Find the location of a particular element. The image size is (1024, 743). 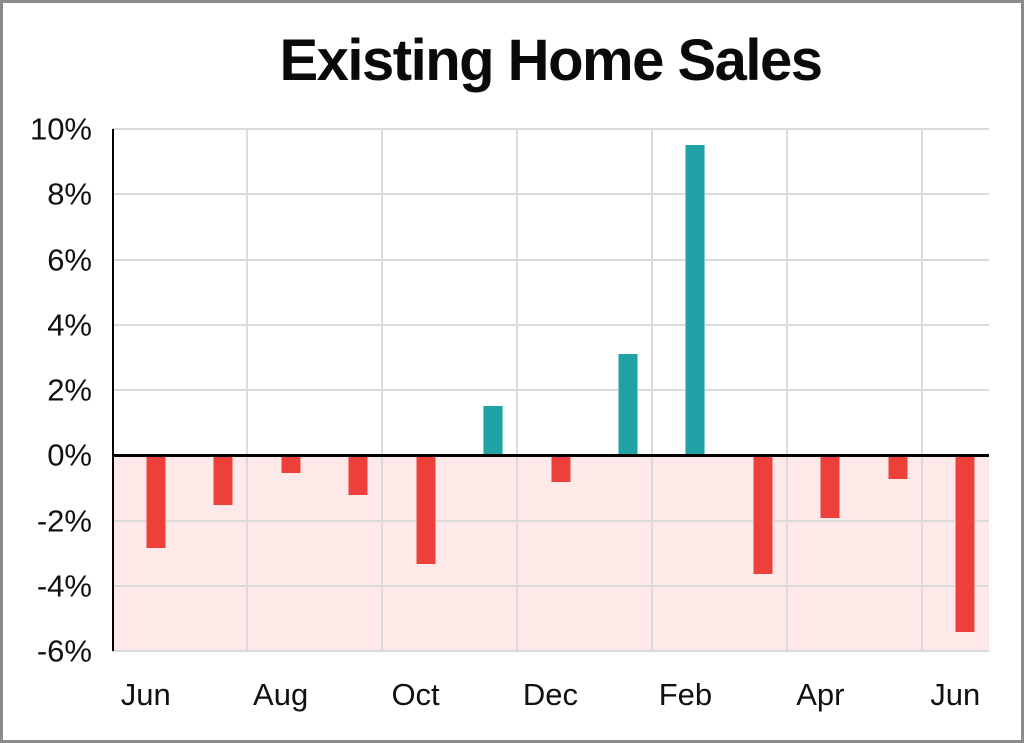

y-tick-label: 8% is located at coordinates (69, 194).